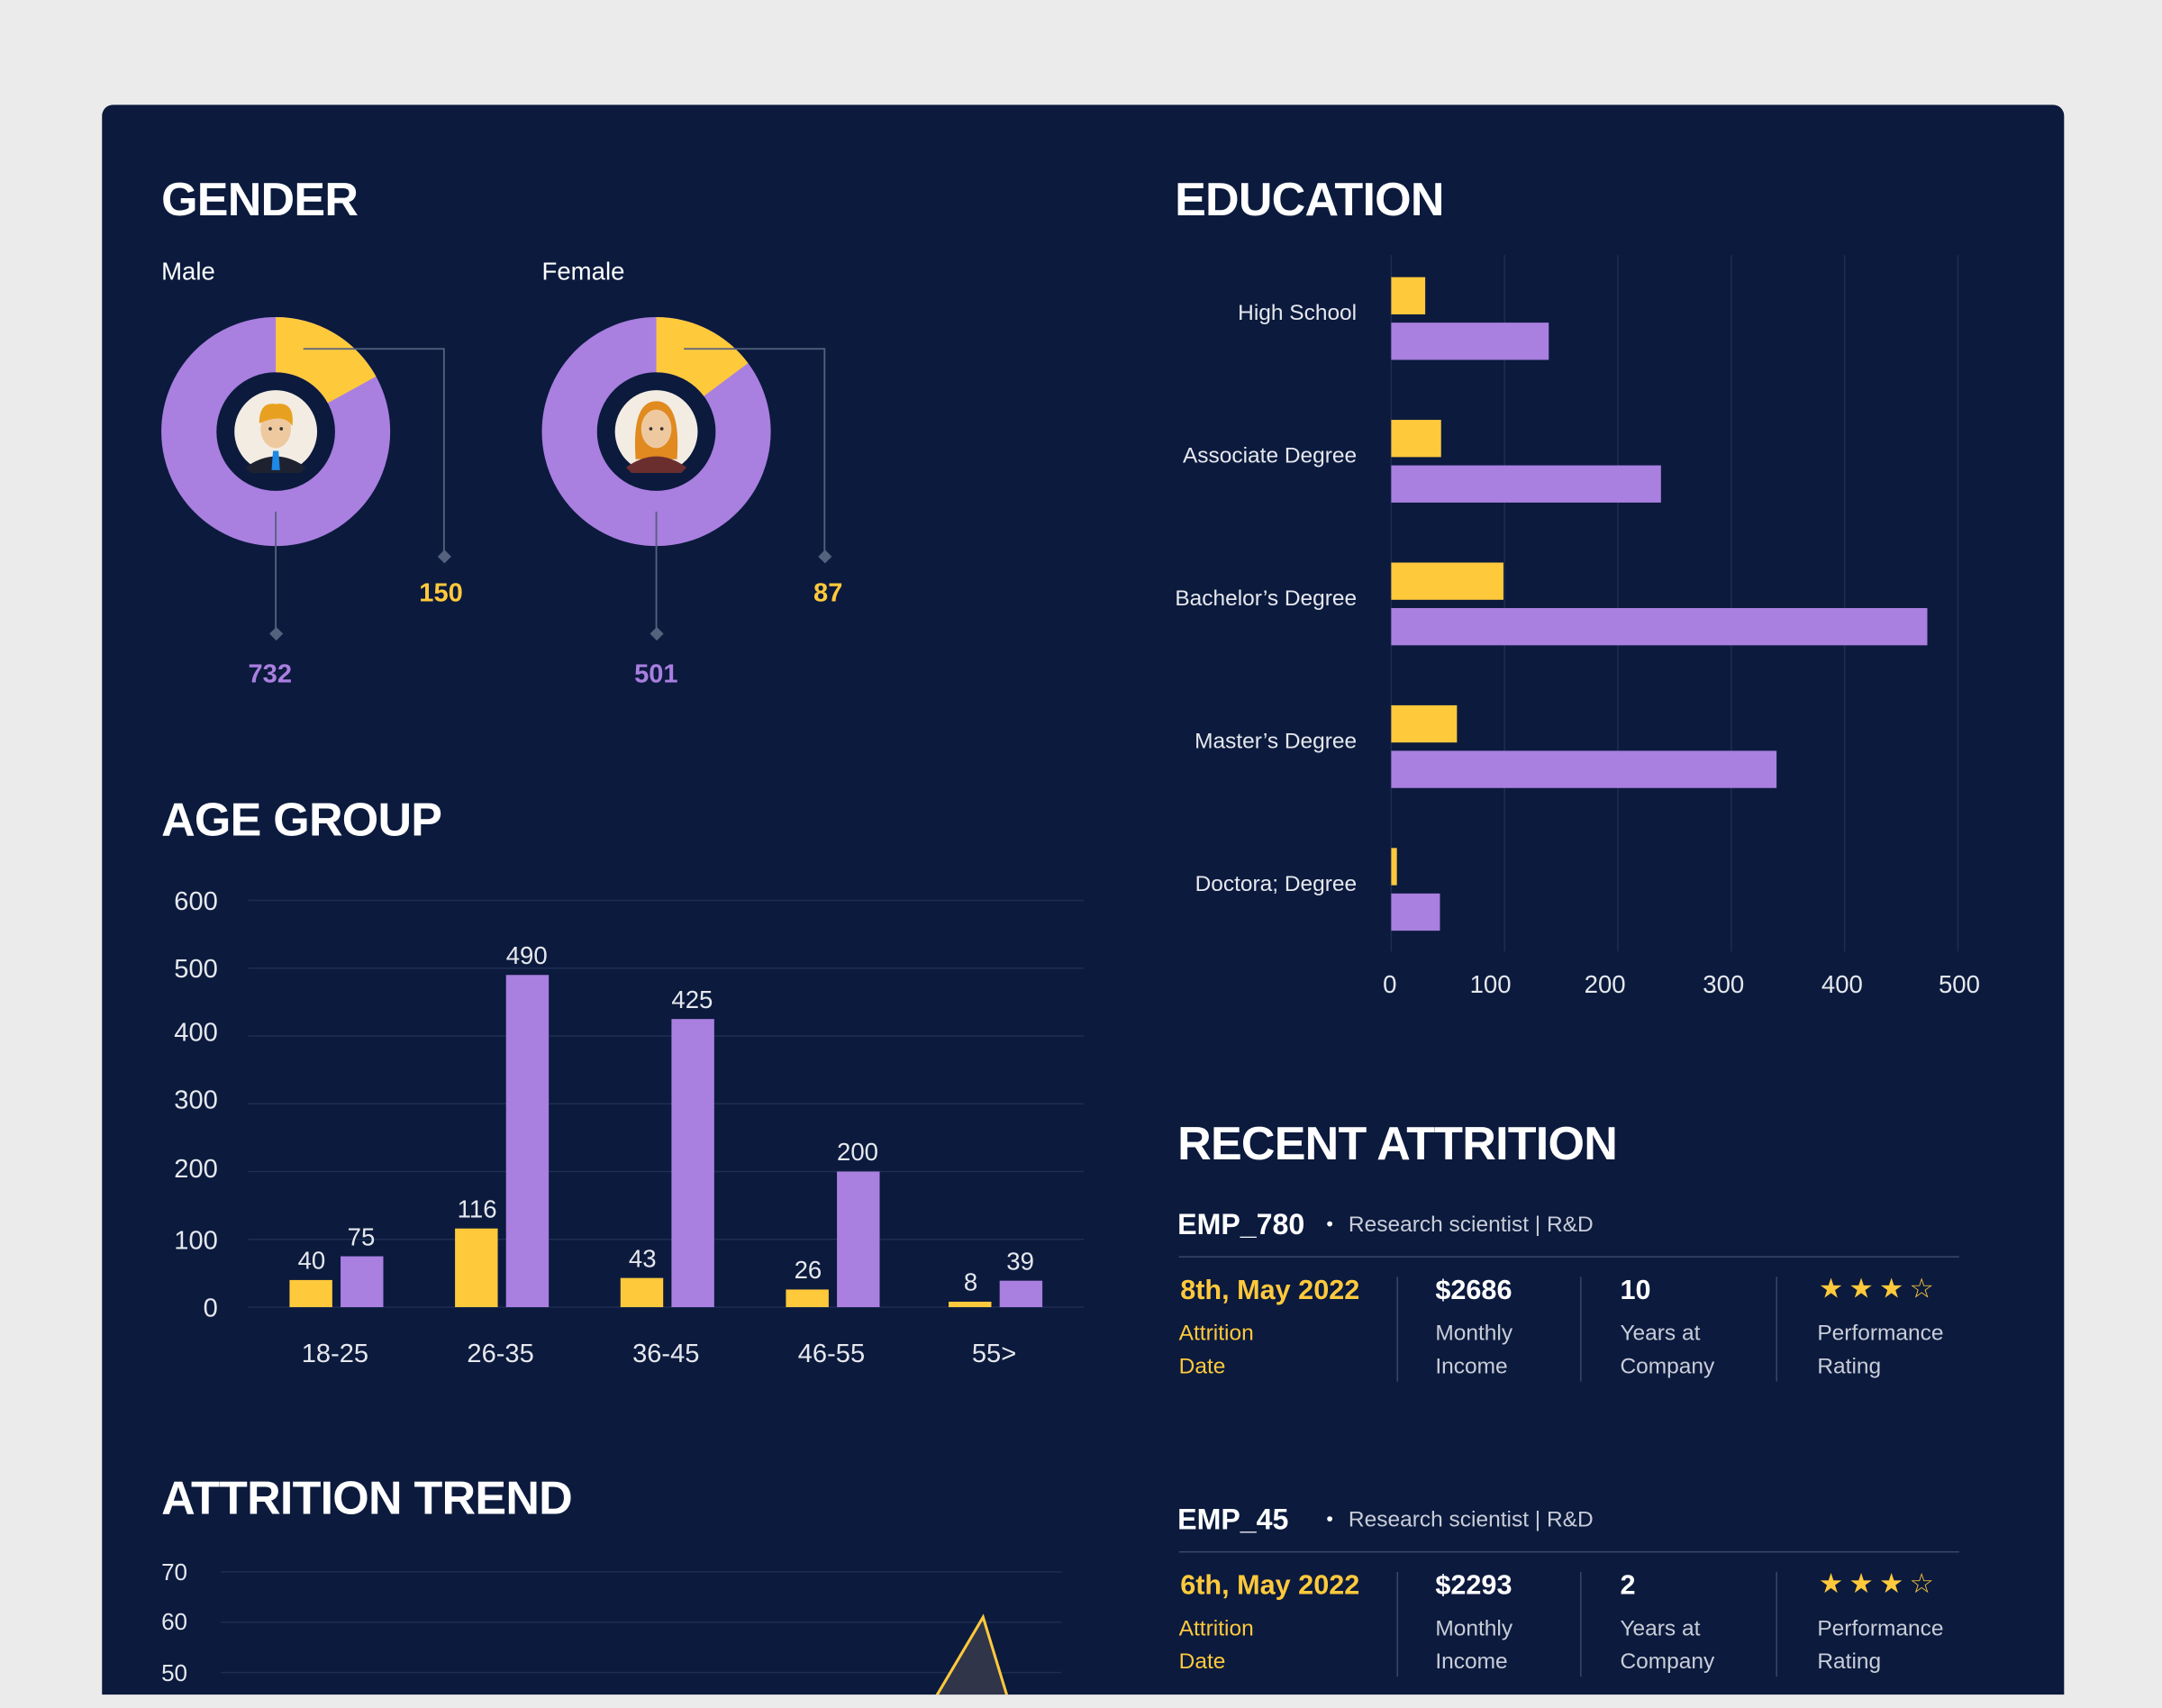  I want to click on female-active-value: 501, so click(656, 675).